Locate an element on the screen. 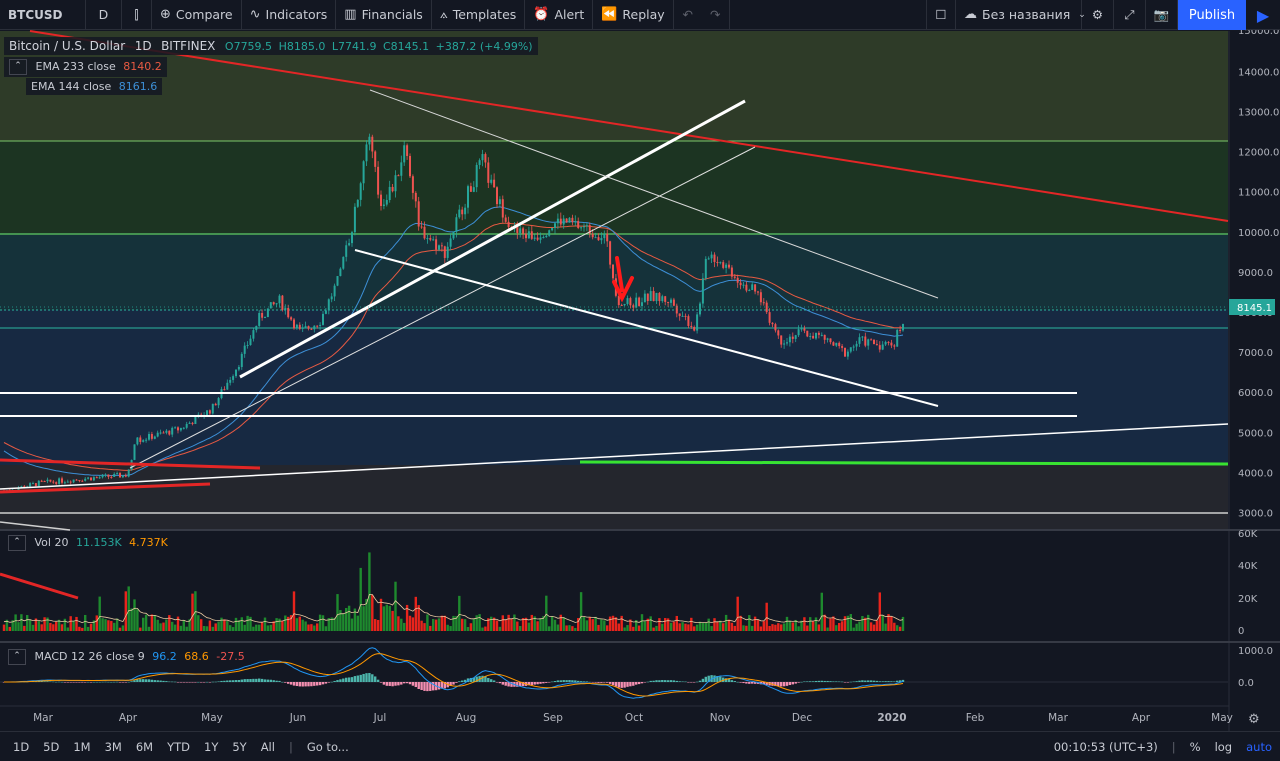  fullscreen-layout-button: ☐ is located at coordinates (941, 15).